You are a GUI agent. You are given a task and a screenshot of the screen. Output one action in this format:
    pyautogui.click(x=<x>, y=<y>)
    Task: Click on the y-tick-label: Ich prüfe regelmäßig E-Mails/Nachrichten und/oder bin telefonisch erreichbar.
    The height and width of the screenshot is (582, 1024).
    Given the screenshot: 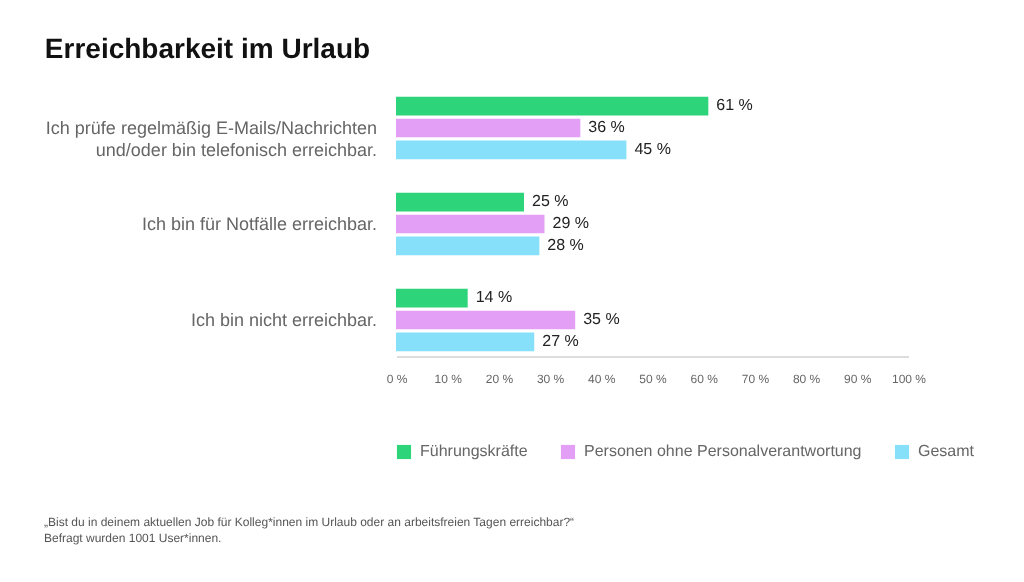 What is the action you would take?
    pyautogui.click(x=211, y=139)
    